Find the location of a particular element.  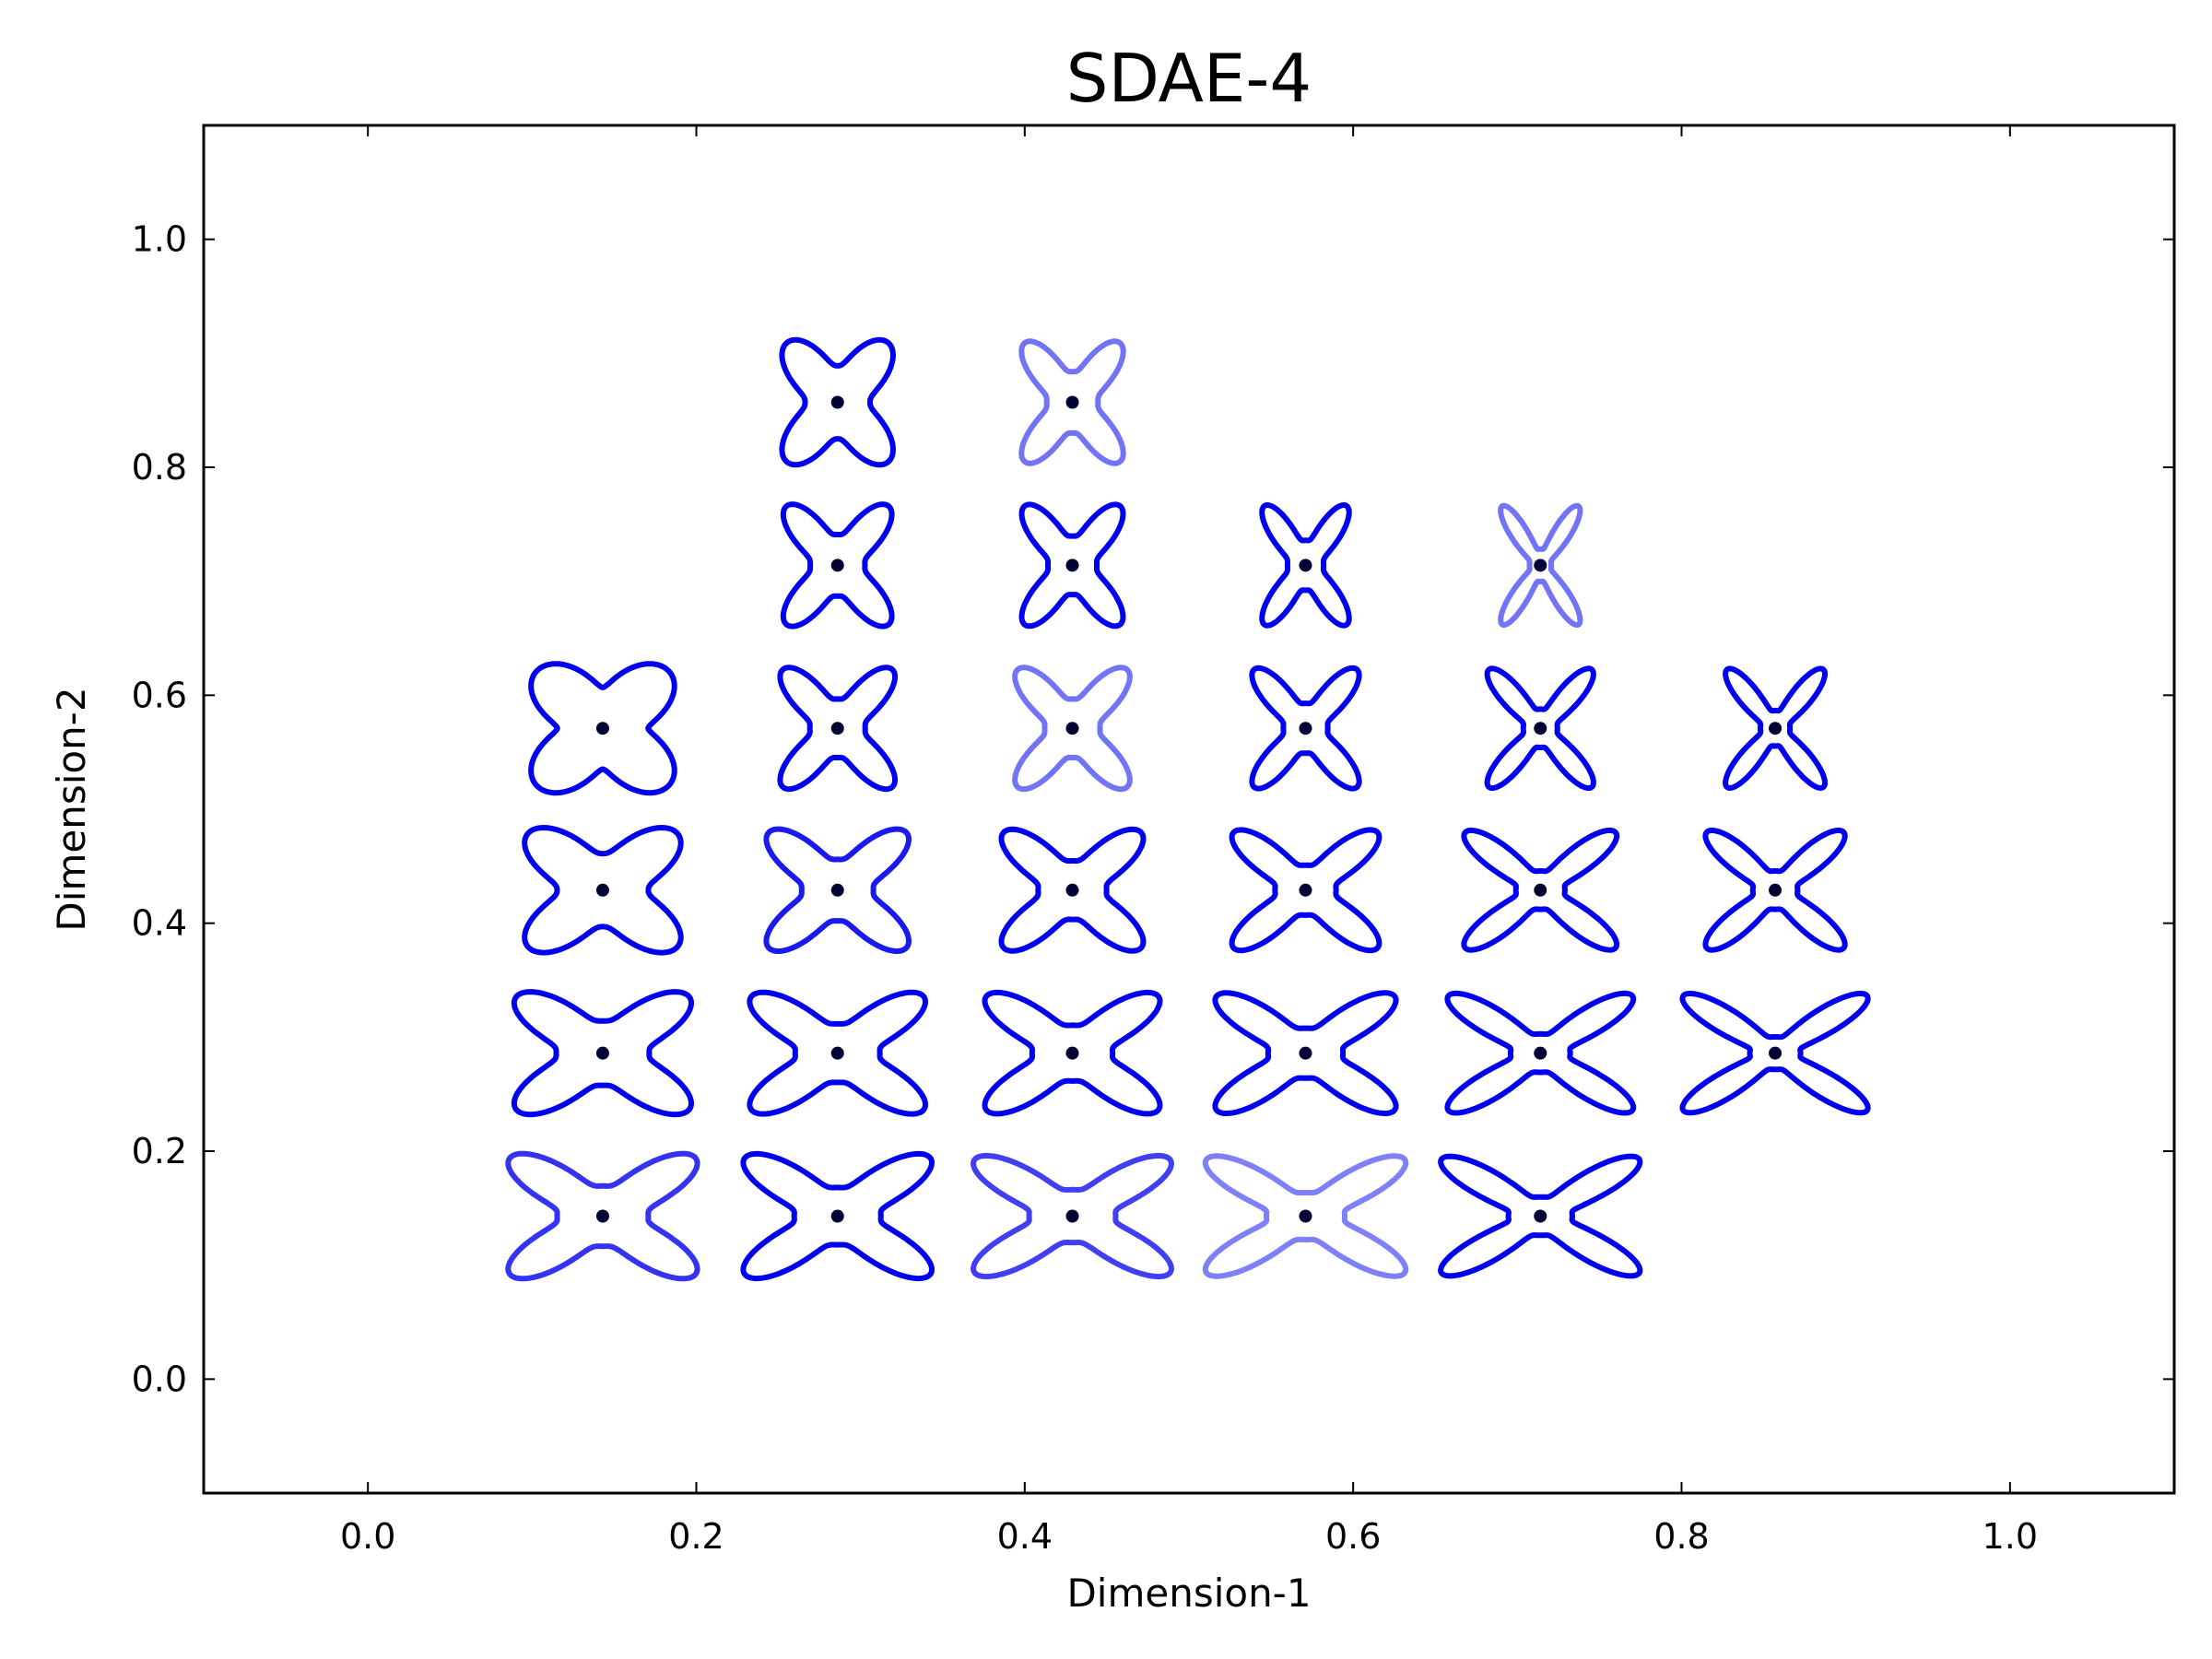

y-tick-label: 0.8 is located at coordinates (159, 467).